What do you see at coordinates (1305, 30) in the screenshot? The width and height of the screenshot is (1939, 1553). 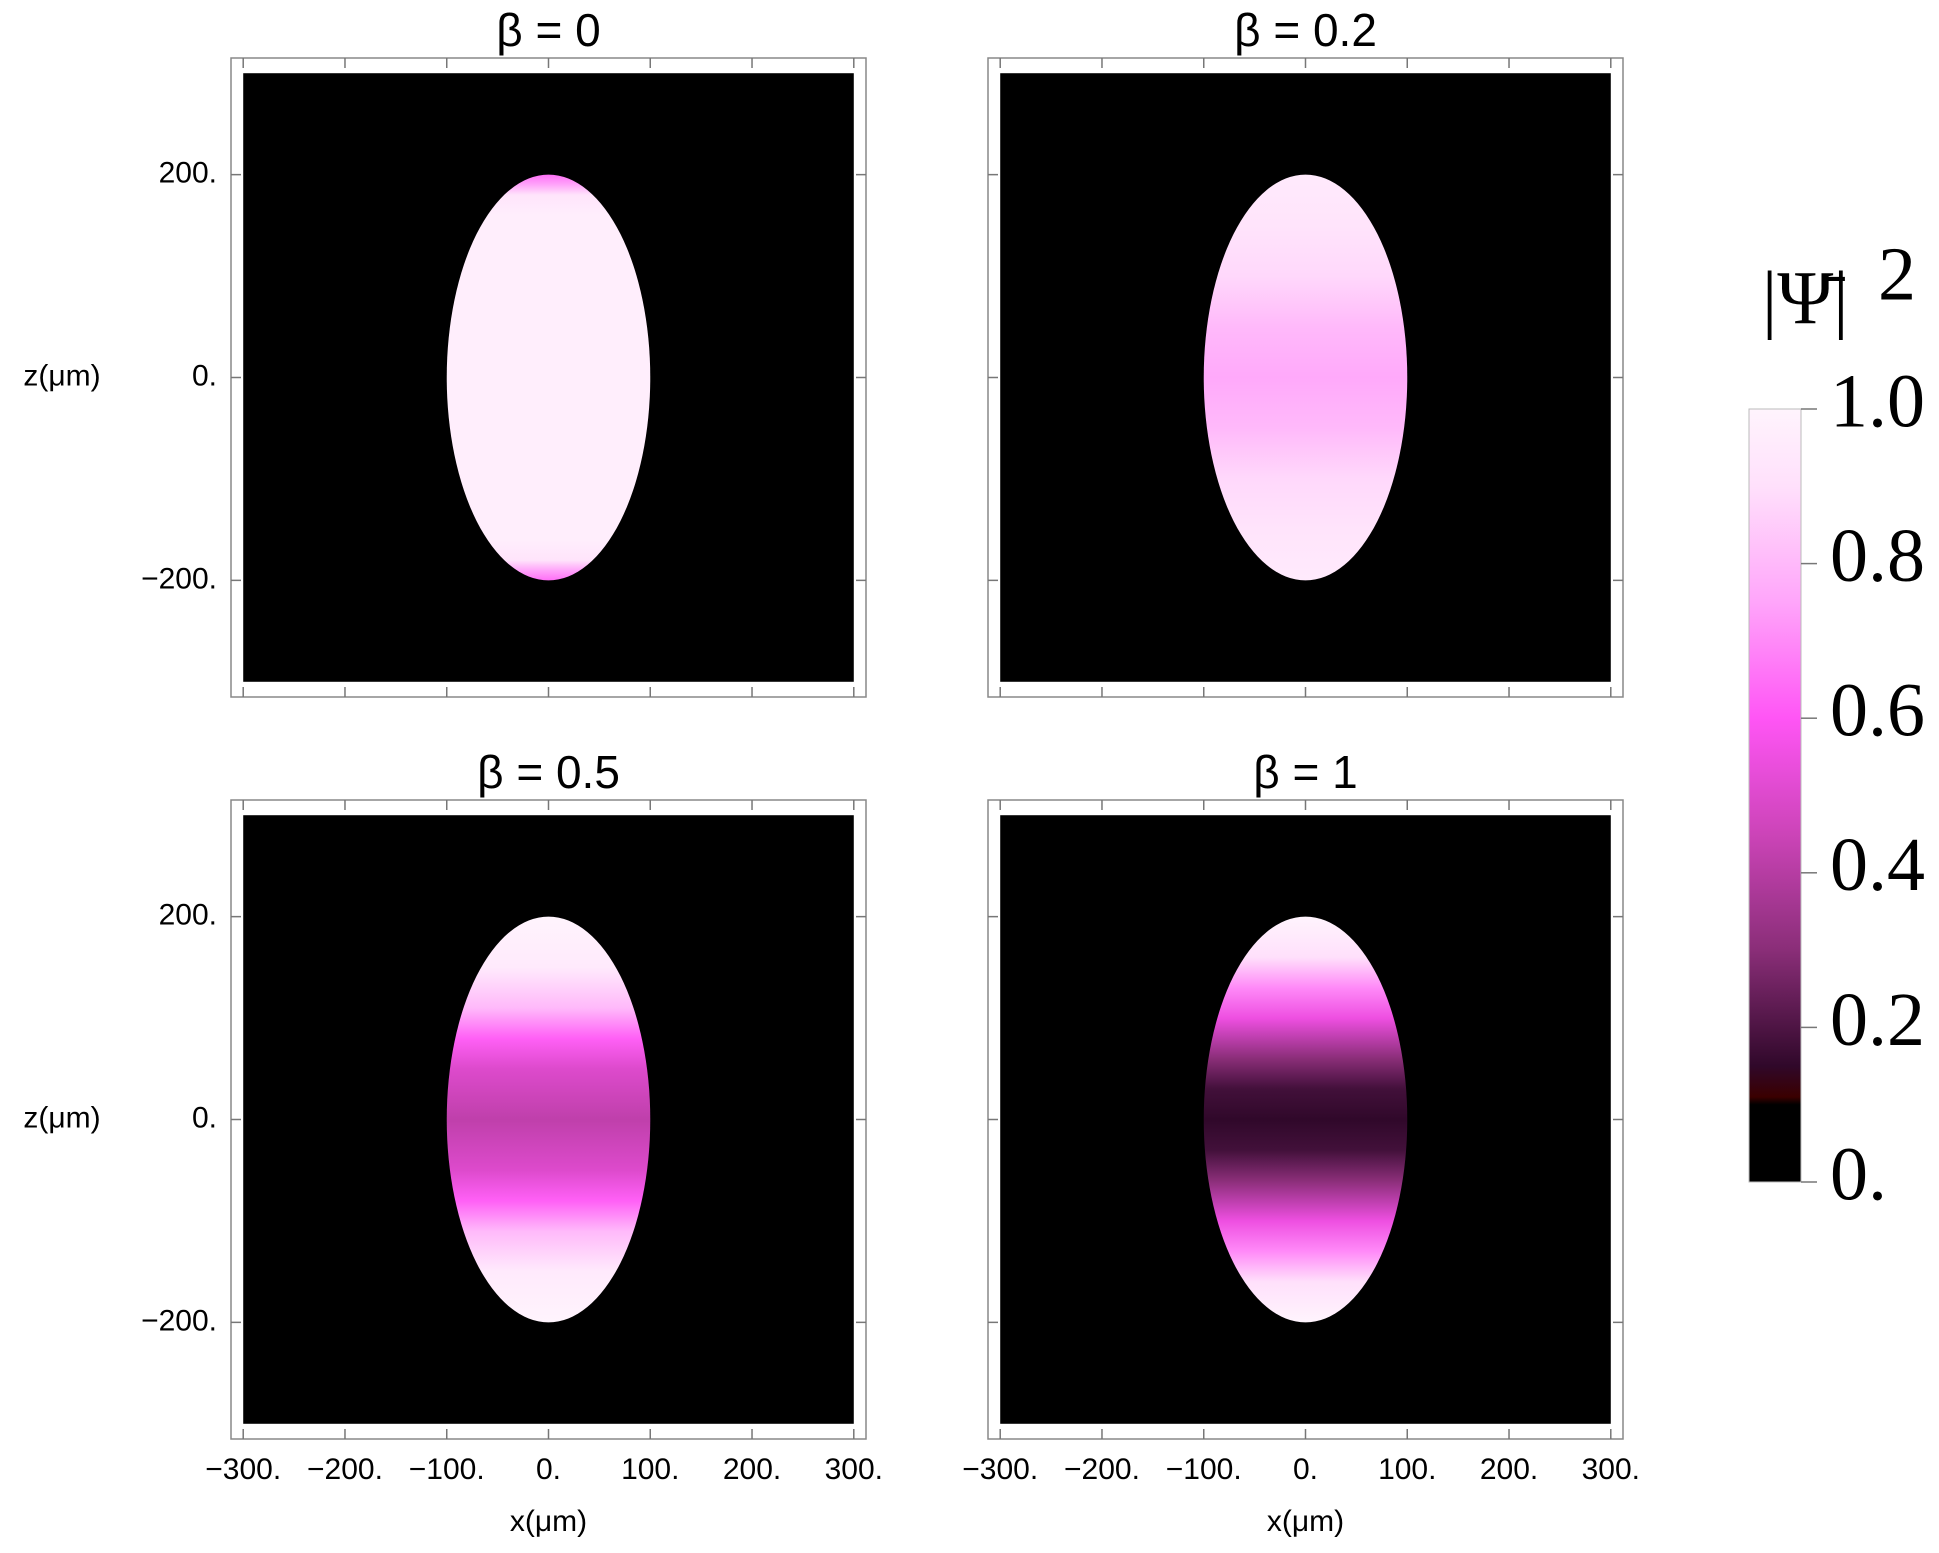 I see `panel-title: β = 0.2` at bounding box center [1305, 30].